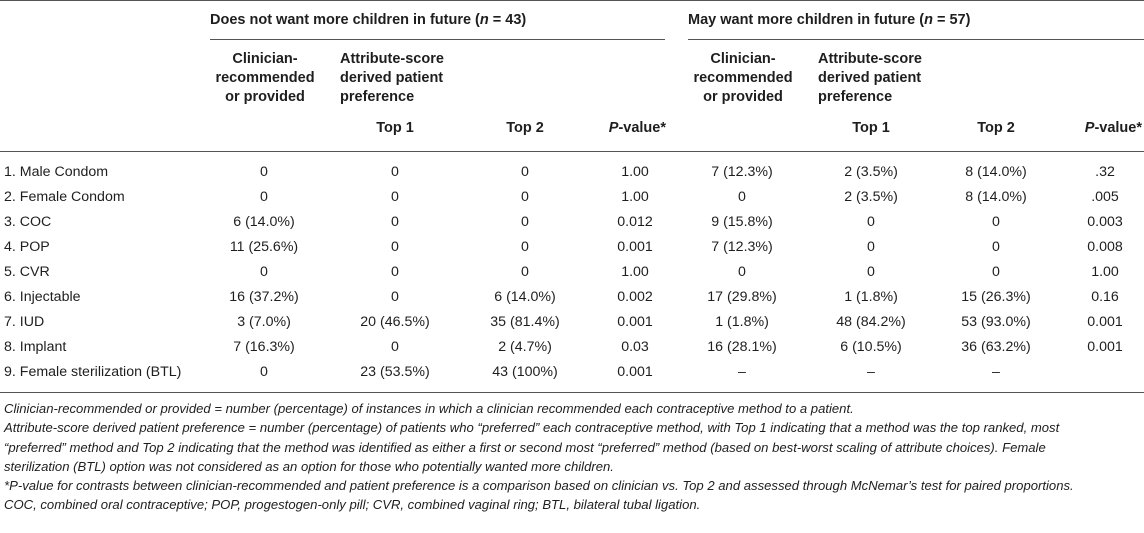 This screenshot has height=533, width=1144. Describe the element at coordinates (637, 128) in the screenshot. I see `pvalue-header-g1: P-value*` at that location.